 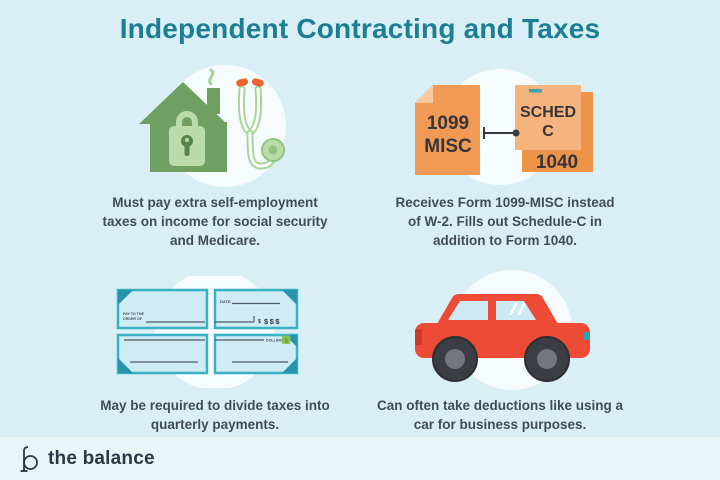 I want to click on form-1040-label: 1040, so click(x=557, y=162).